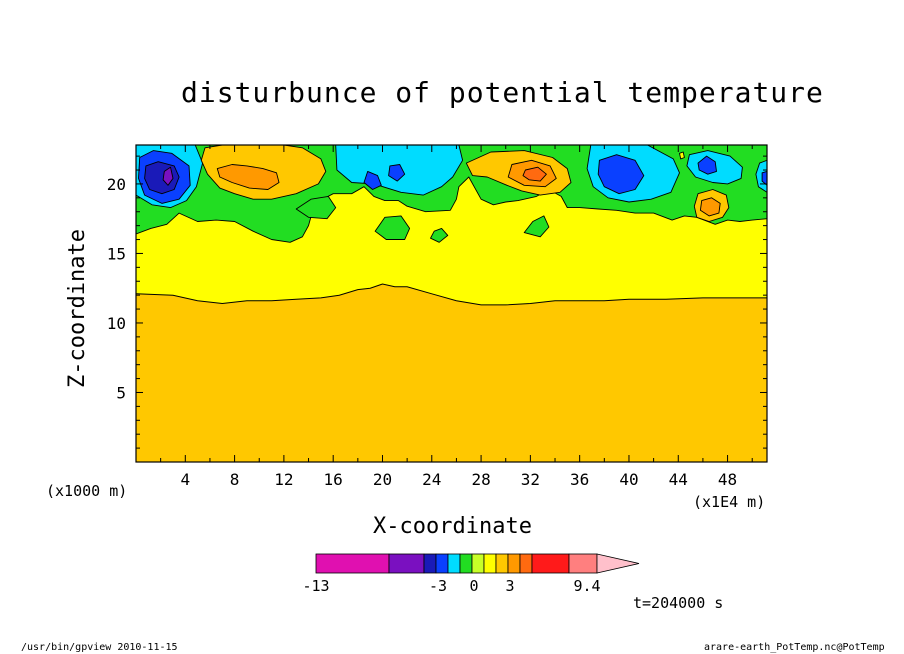 The height and width of the screenshot is (654, 904). What do you see at coordinates (283, 479) in the screenshot?
I see `x-tick-label: 12` at bounding box center [283, 479].